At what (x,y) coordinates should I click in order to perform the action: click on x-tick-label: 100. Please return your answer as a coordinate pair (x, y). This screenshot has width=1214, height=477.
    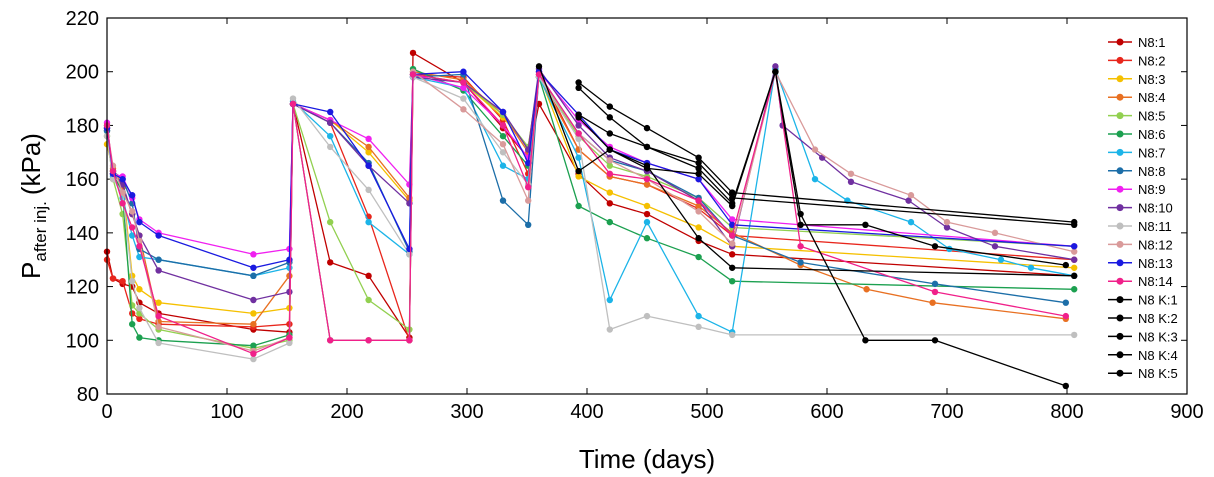
    Looking at the image, I should click on (226, 412).